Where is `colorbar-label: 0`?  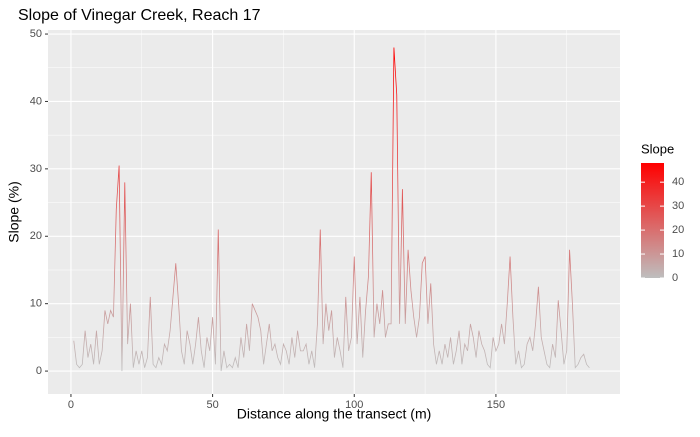
colorbar-label: 0 is located at coordinates (675, 278).